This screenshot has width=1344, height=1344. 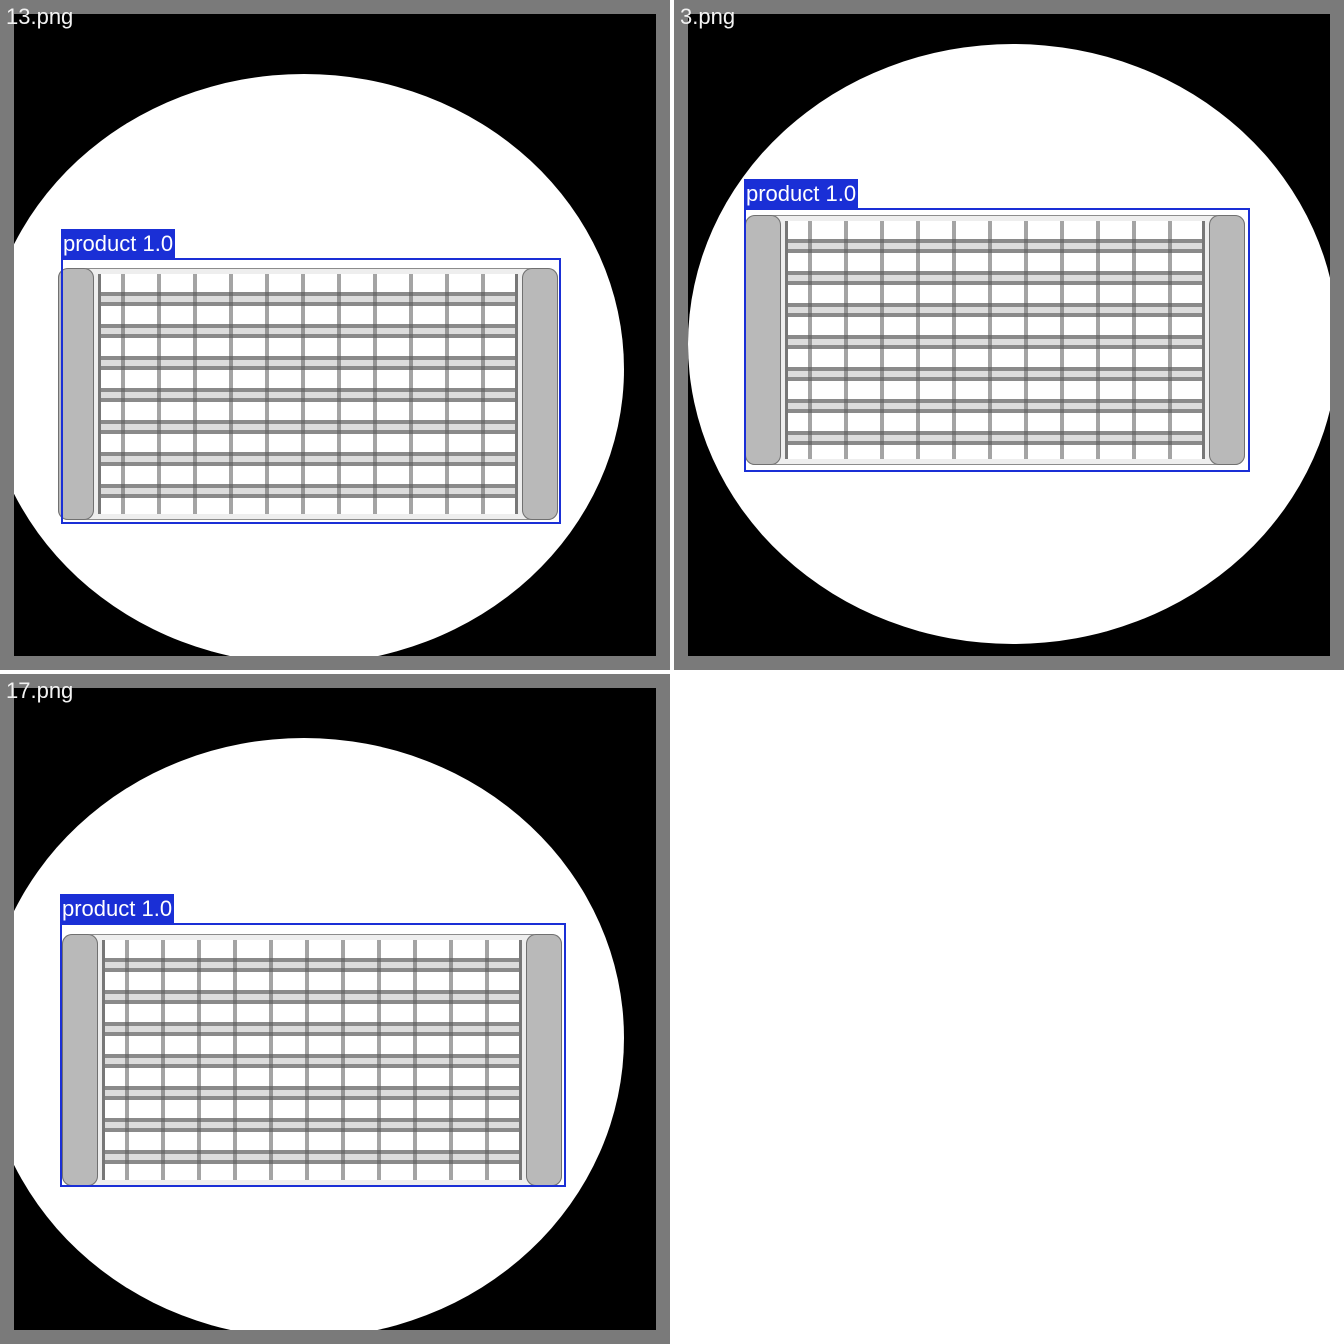 What do you see at coordinates (40, 690) in the screenshot?
I see `panel-filename: 17.png` at bounding box center [40, 690].